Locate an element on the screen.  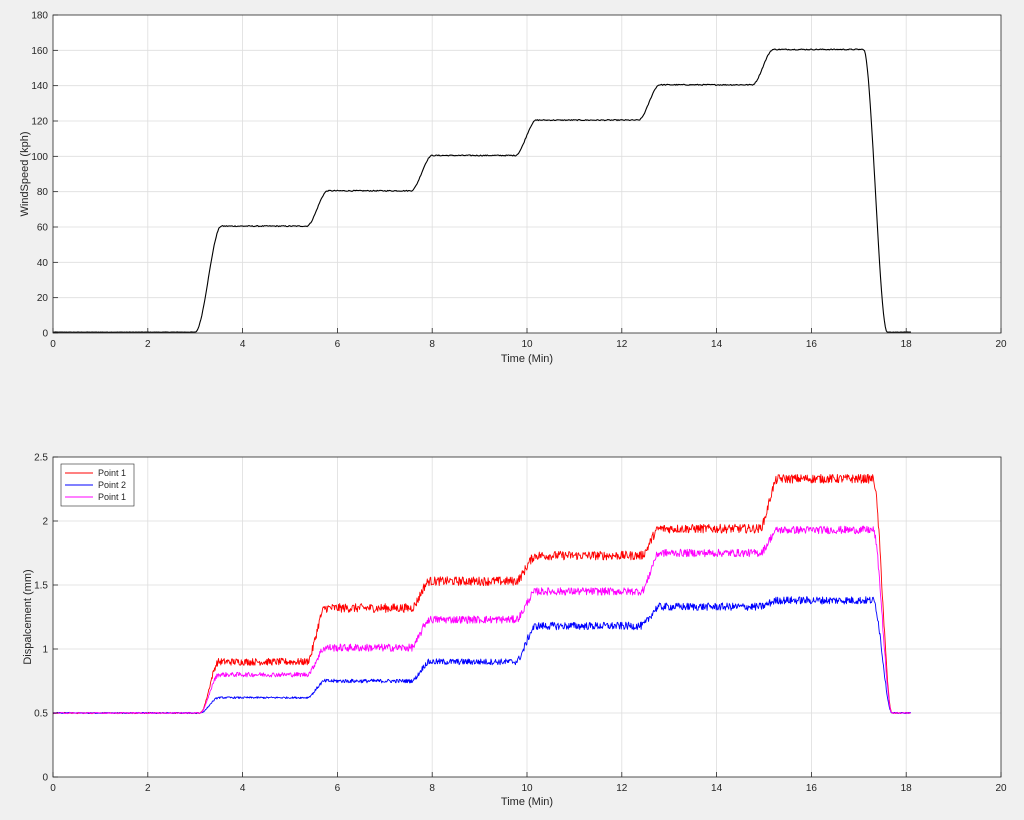
windspeed-x-tick-label: 14 is located at coordinates (717, 344).